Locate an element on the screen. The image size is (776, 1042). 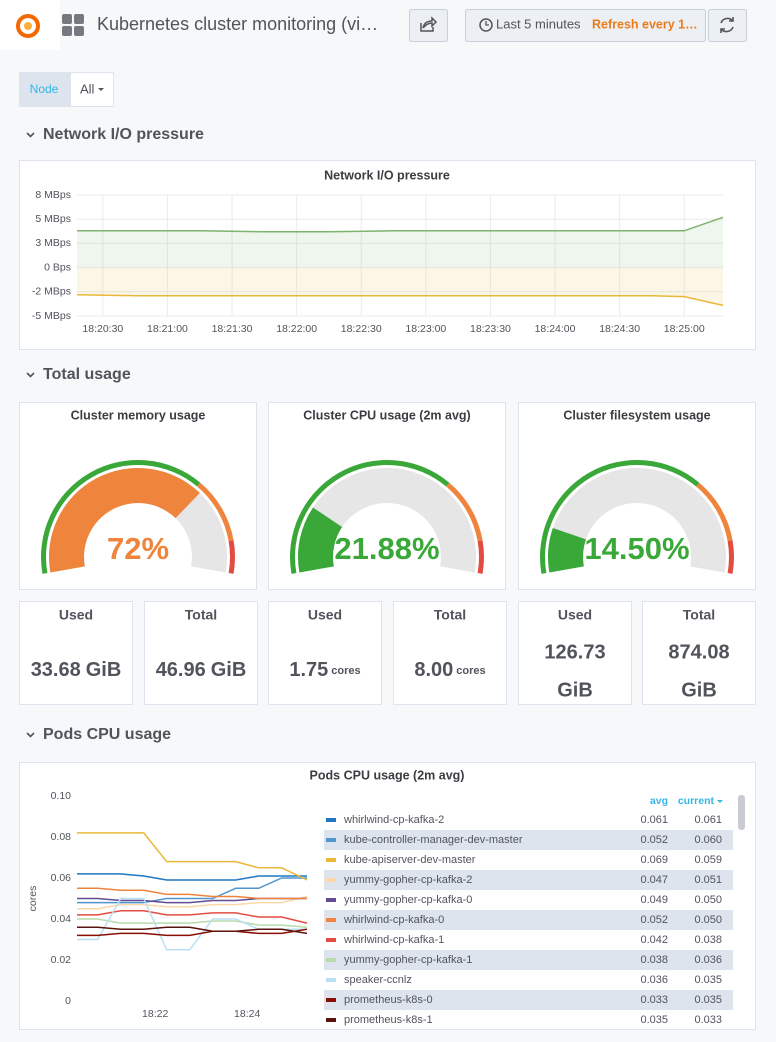
sort-caret is located at coordinates (720, 801).